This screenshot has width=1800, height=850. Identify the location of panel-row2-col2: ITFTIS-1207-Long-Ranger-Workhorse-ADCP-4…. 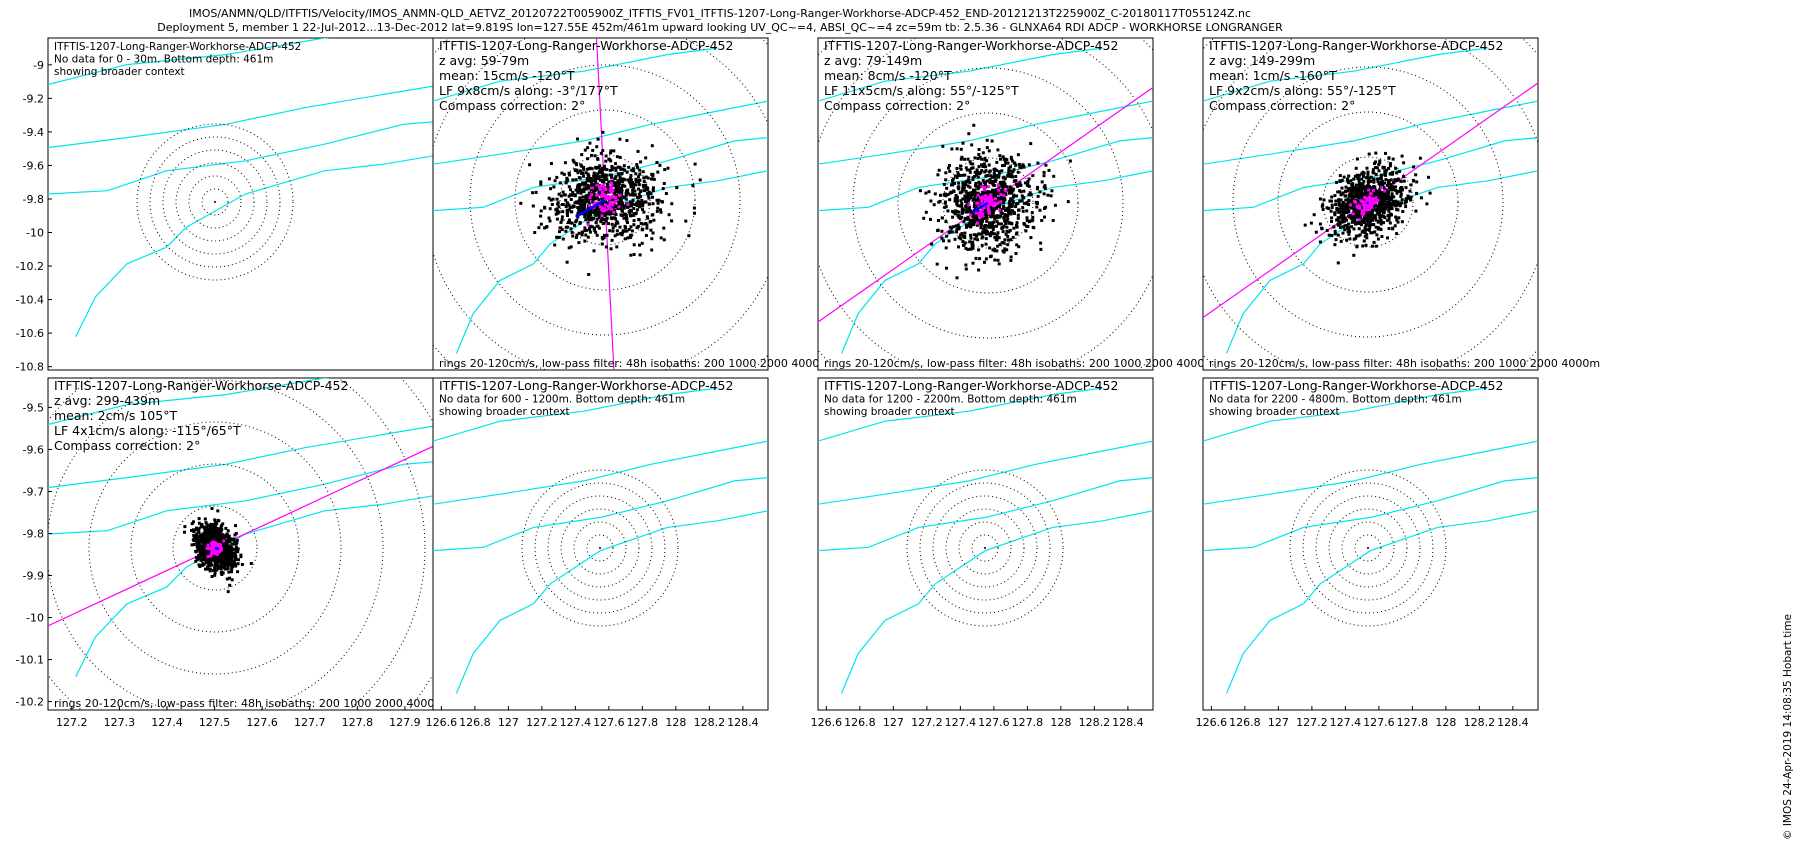
(597, 553).